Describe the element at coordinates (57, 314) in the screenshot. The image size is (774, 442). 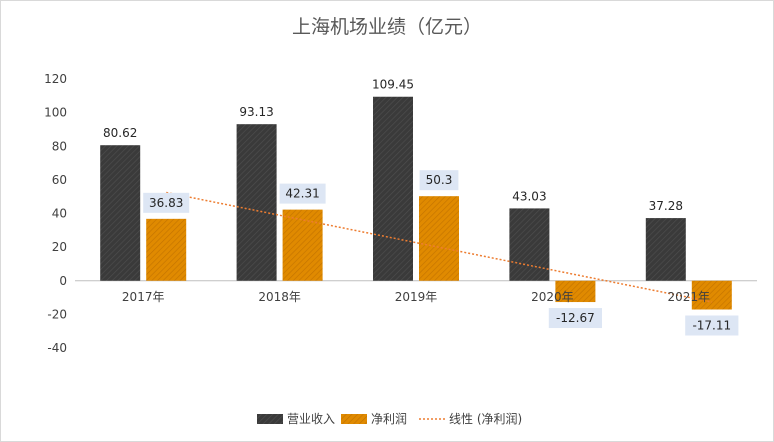
I see `y-tick-label: -20` at that location.